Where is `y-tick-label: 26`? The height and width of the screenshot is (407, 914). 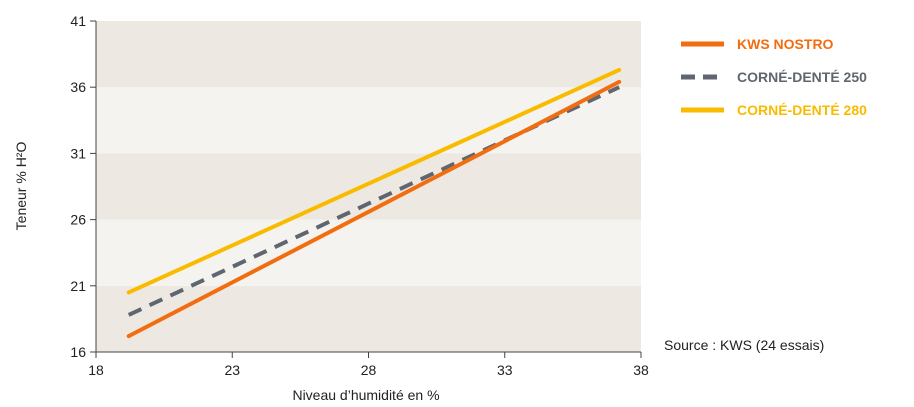 y-tick-label: 26 is located at coordinates (78, 220).